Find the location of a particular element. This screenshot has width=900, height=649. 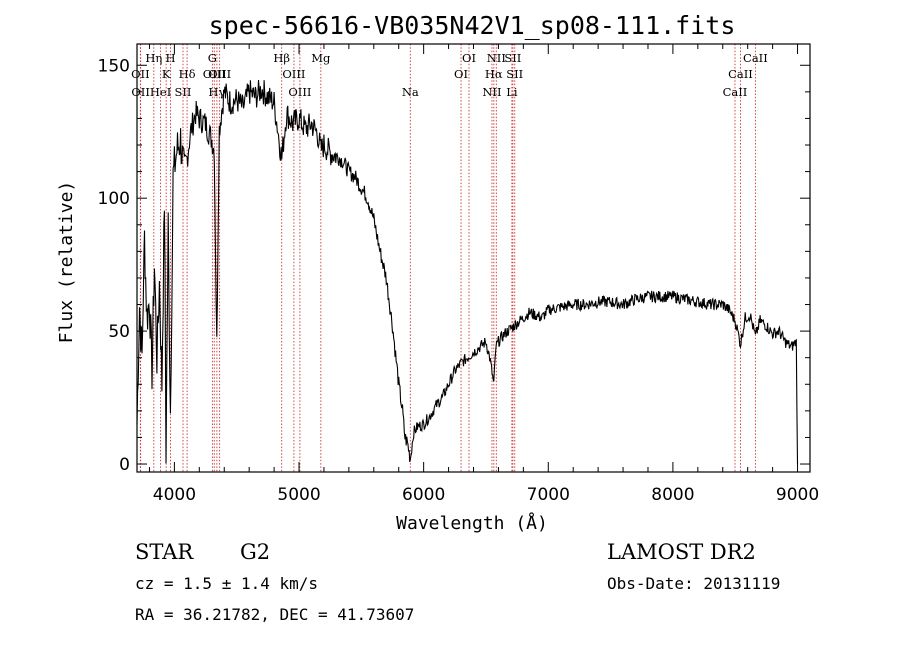

obs-date: Obs-Date: 20131119 is located at coordinates (693, 583).